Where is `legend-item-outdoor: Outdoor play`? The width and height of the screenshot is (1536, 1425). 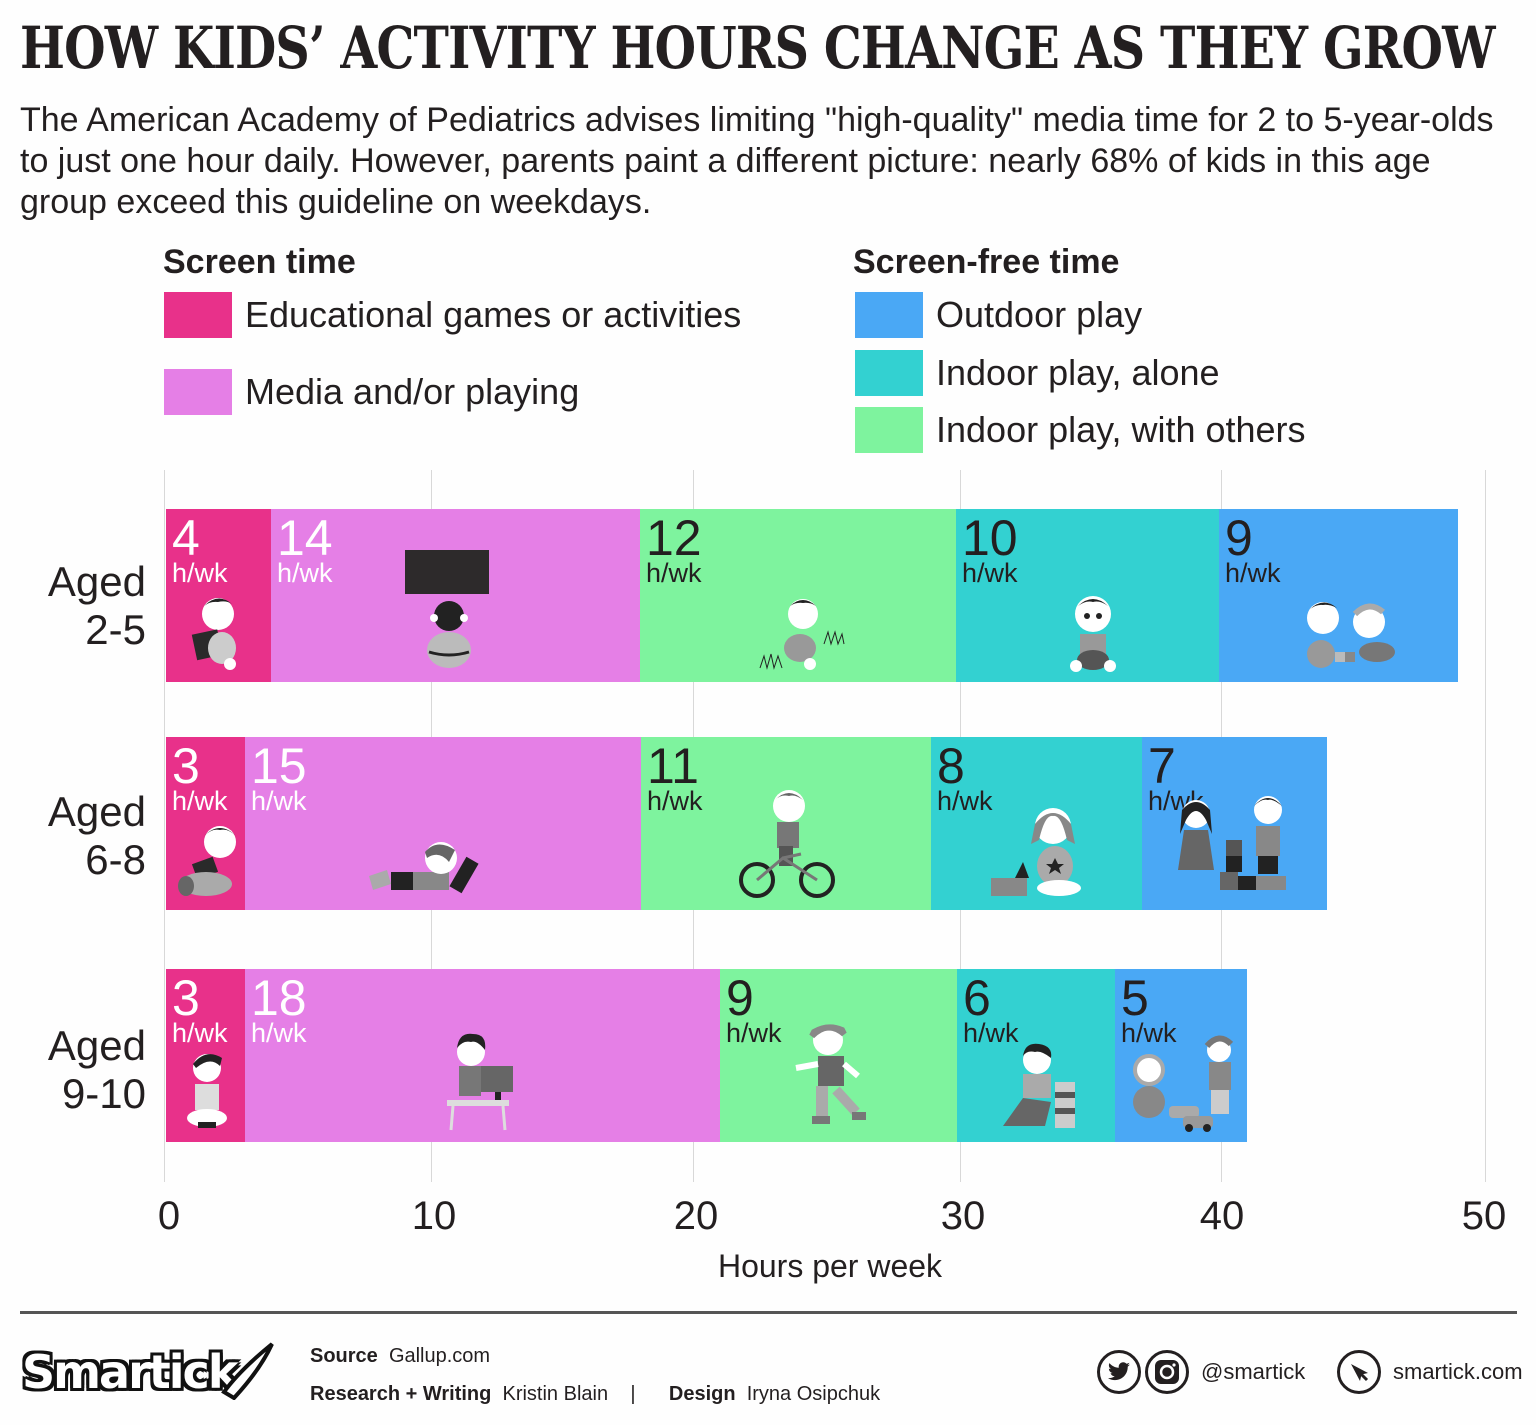
legend-item-outdoor: Outdoor play is located at coordinates (998, 315).